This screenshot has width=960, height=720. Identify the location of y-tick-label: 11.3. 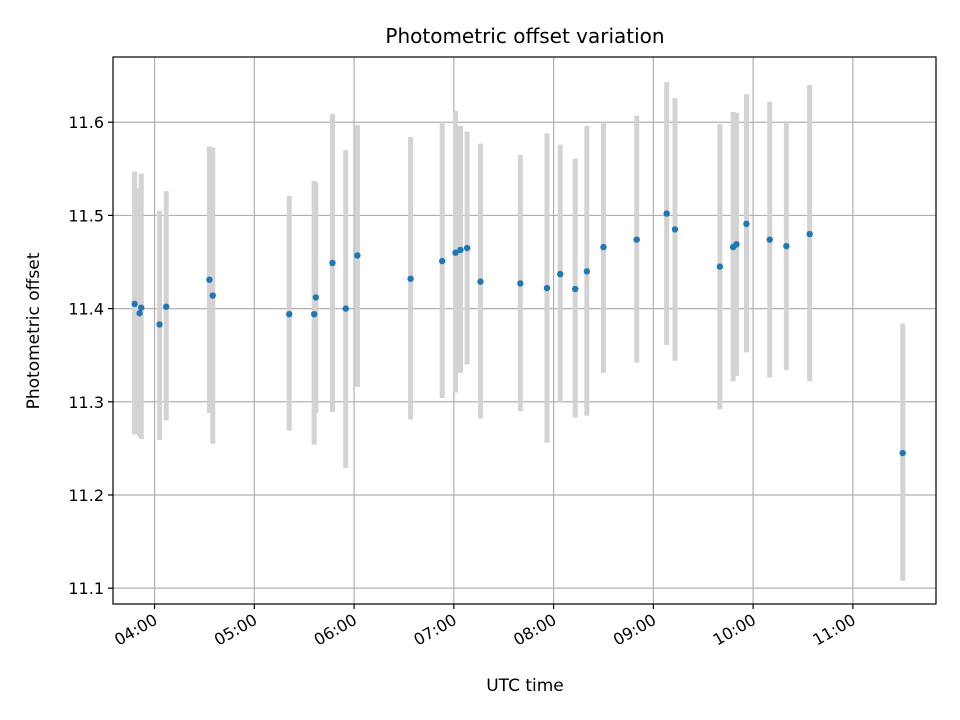
(86, 402).